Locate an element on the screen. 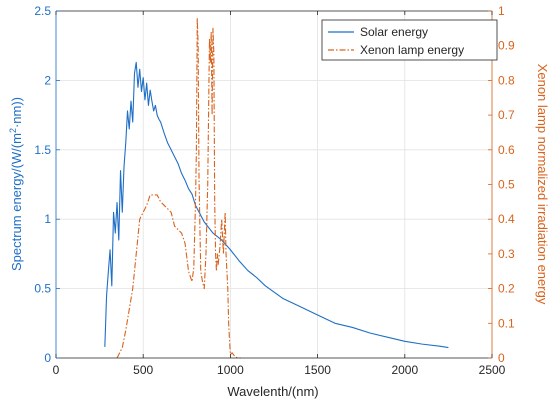  legend: Solar energy Xenon lamp energy is located at coordinates (409, 40).